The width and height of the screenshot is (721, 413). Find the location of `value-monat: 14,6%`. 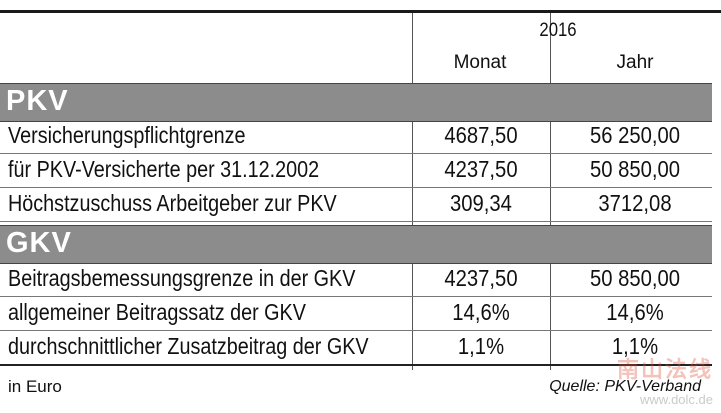

value-monat: 14,6% is located at coordinates (481, 312).